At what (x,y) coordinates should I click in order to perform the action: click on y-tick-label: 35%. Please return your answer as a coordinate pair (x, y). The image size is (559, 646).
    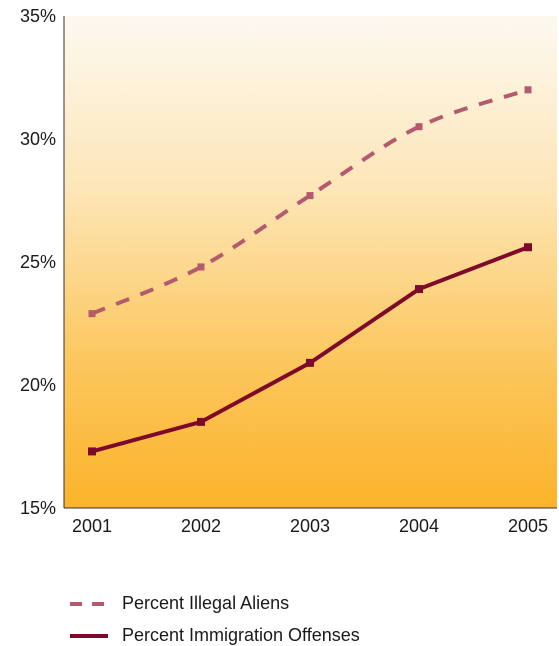
    Looking at the image, I should click on (38, 16).